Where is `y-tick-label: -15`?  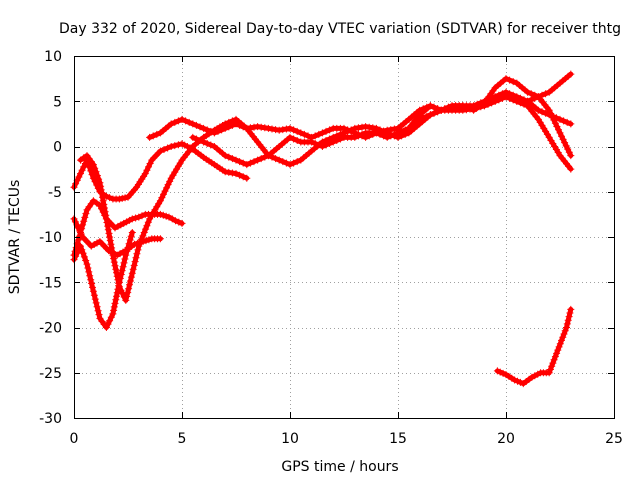 y-tick-label: -15 is located at coordinates (50, 283).